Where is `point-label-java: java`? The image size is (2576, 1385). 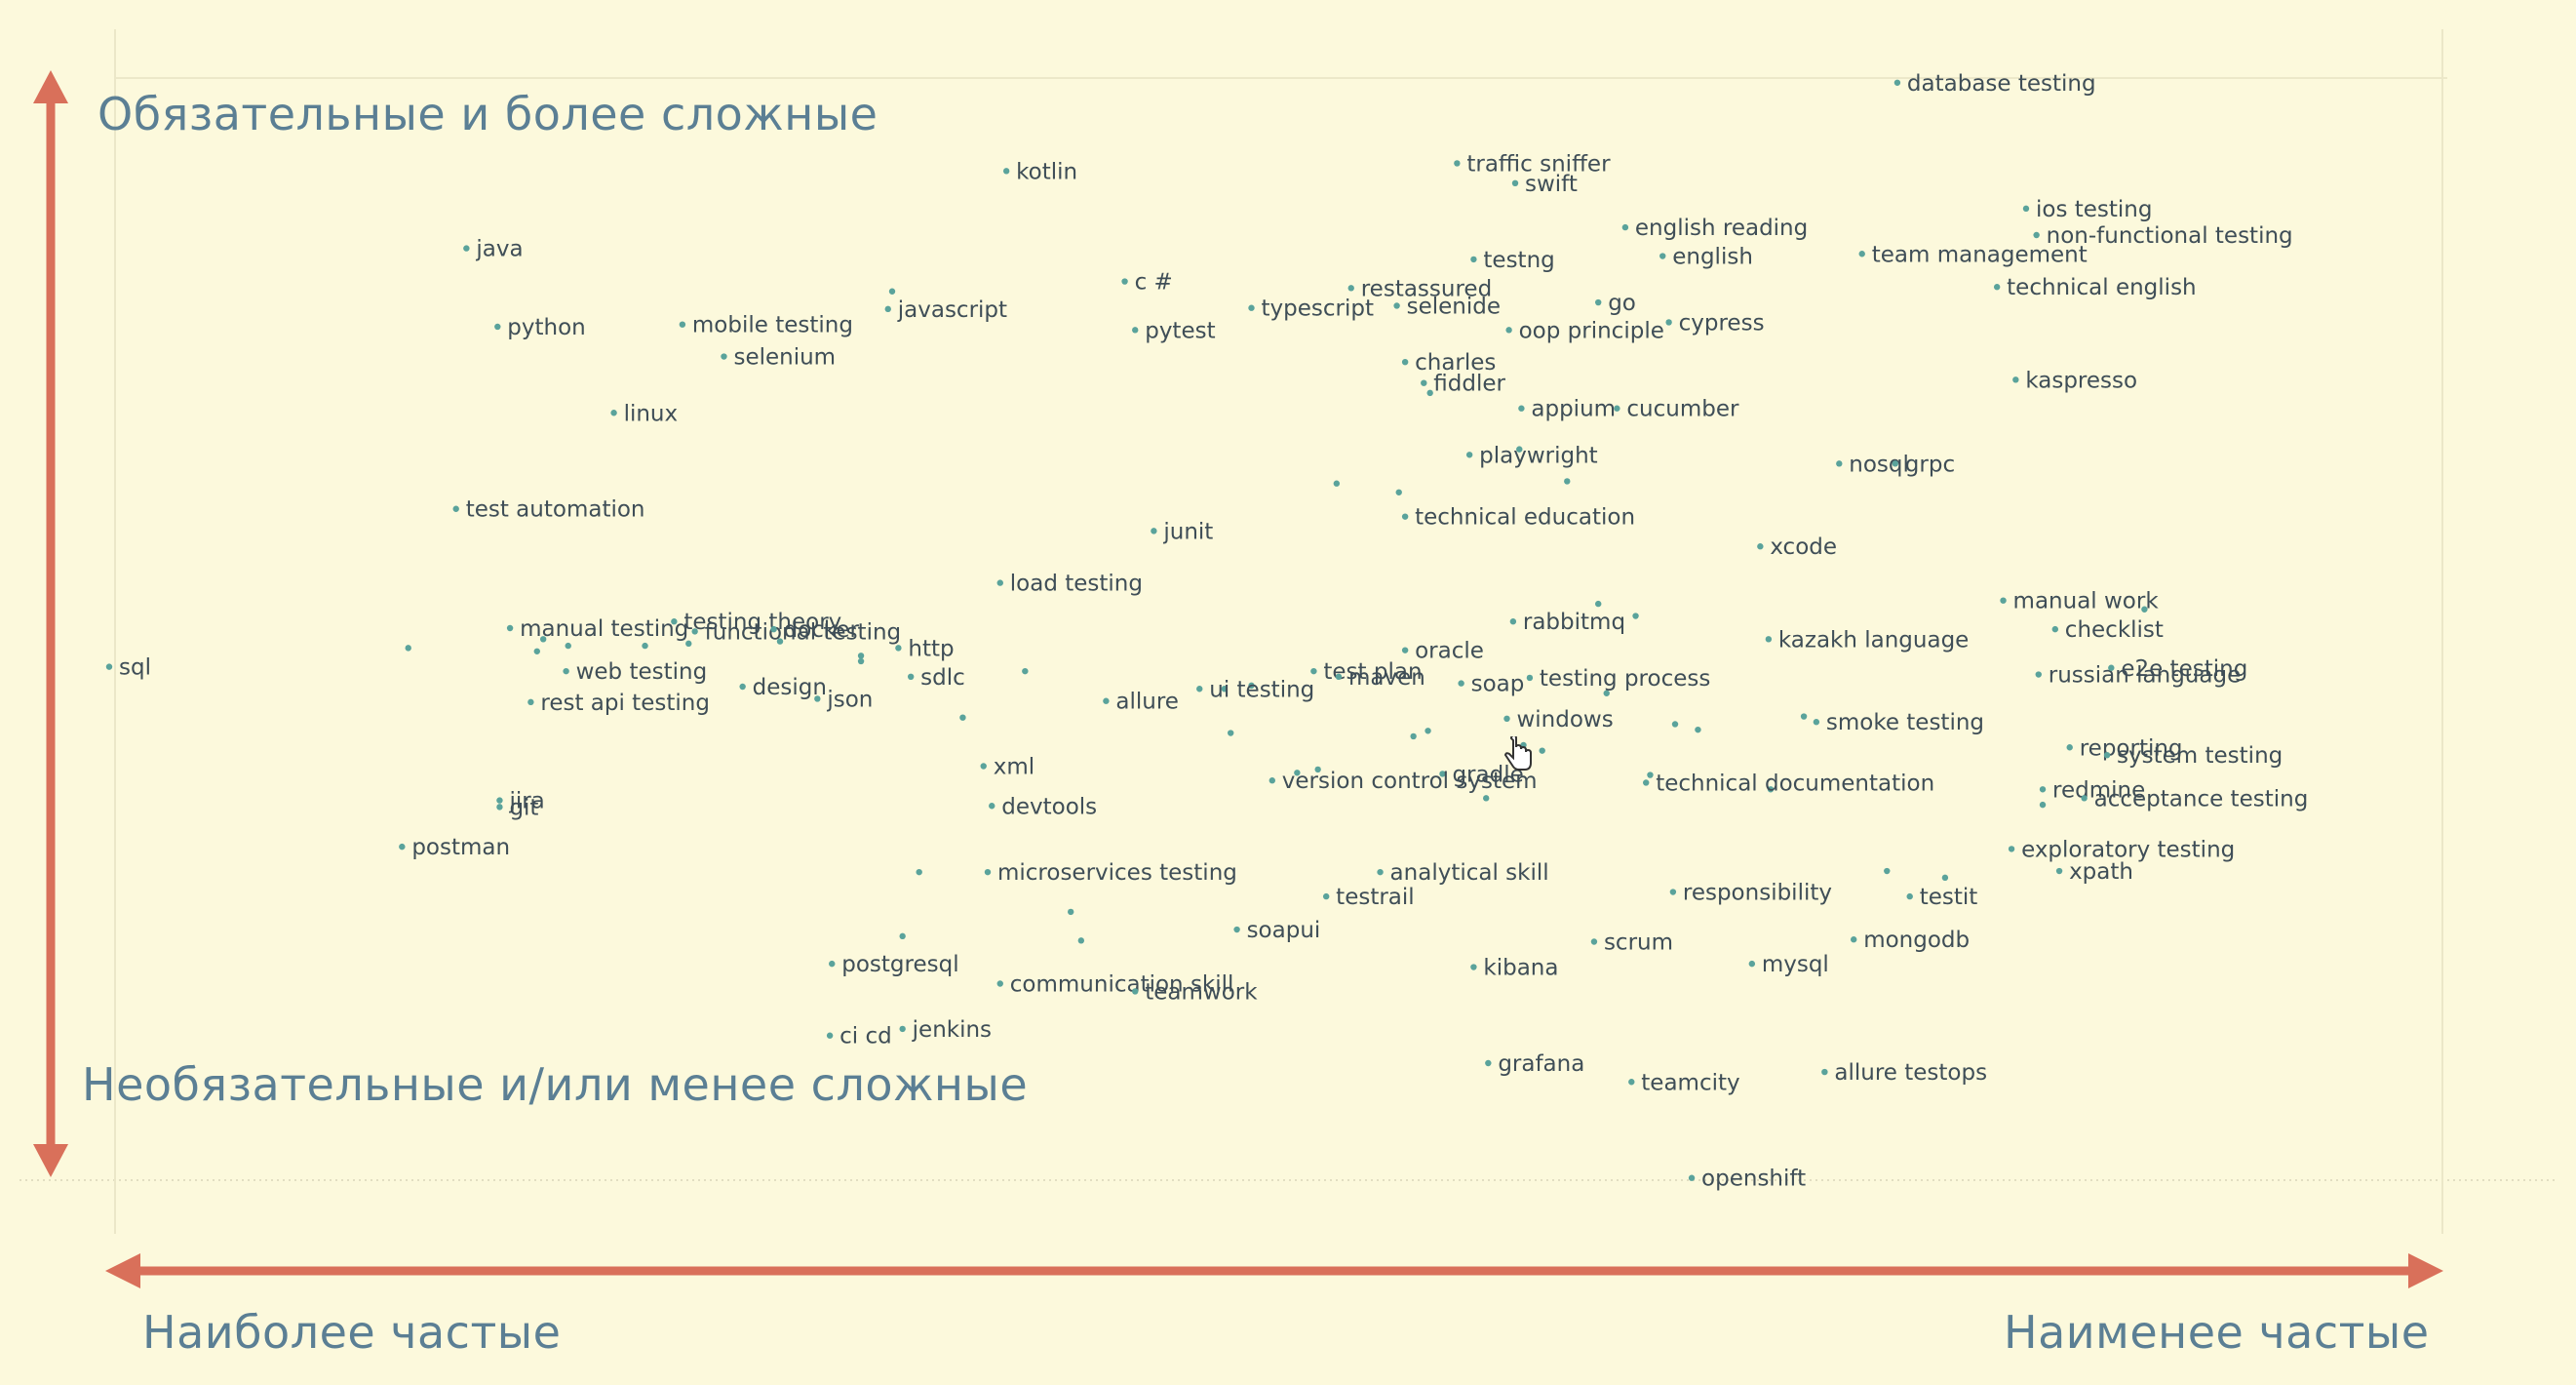
point-label-java: java is located at coordinates (499, 249).